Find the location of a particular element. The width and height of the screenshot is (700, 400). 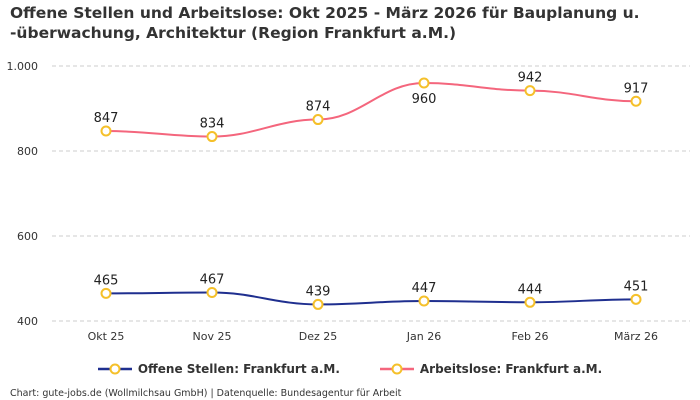

x-tick-label: Jan 26 is located at coordinates (423, 336).